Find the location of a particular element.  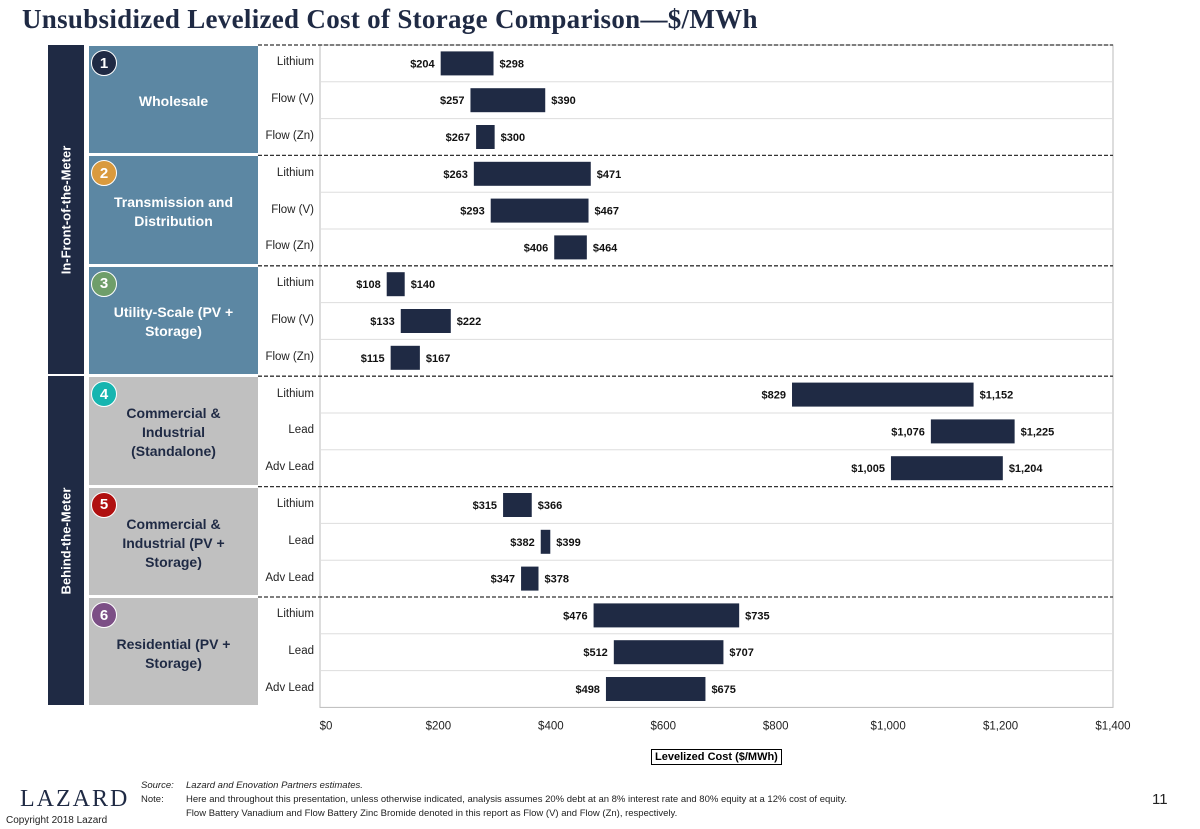

category-number-badge: 4 is located at coordinates (104, 394).